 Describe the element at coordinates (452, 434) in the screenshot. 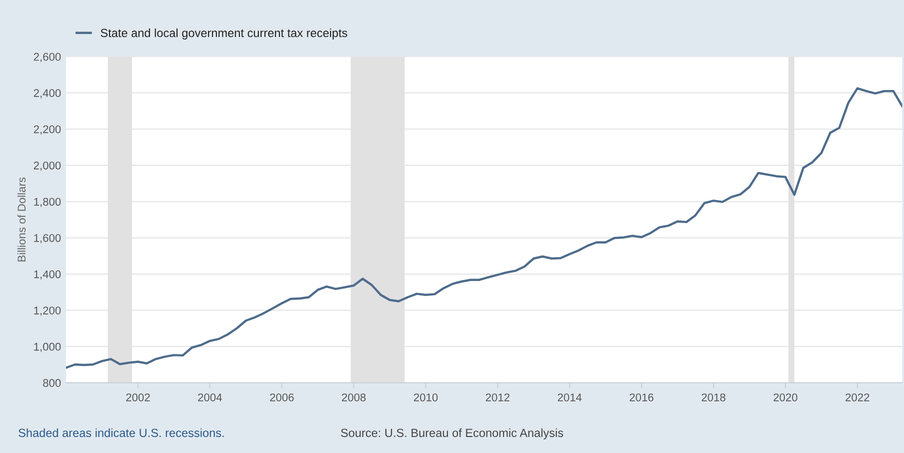

I see `source-note: Source: U.S. Bureau of Economic Analysis` at that location.